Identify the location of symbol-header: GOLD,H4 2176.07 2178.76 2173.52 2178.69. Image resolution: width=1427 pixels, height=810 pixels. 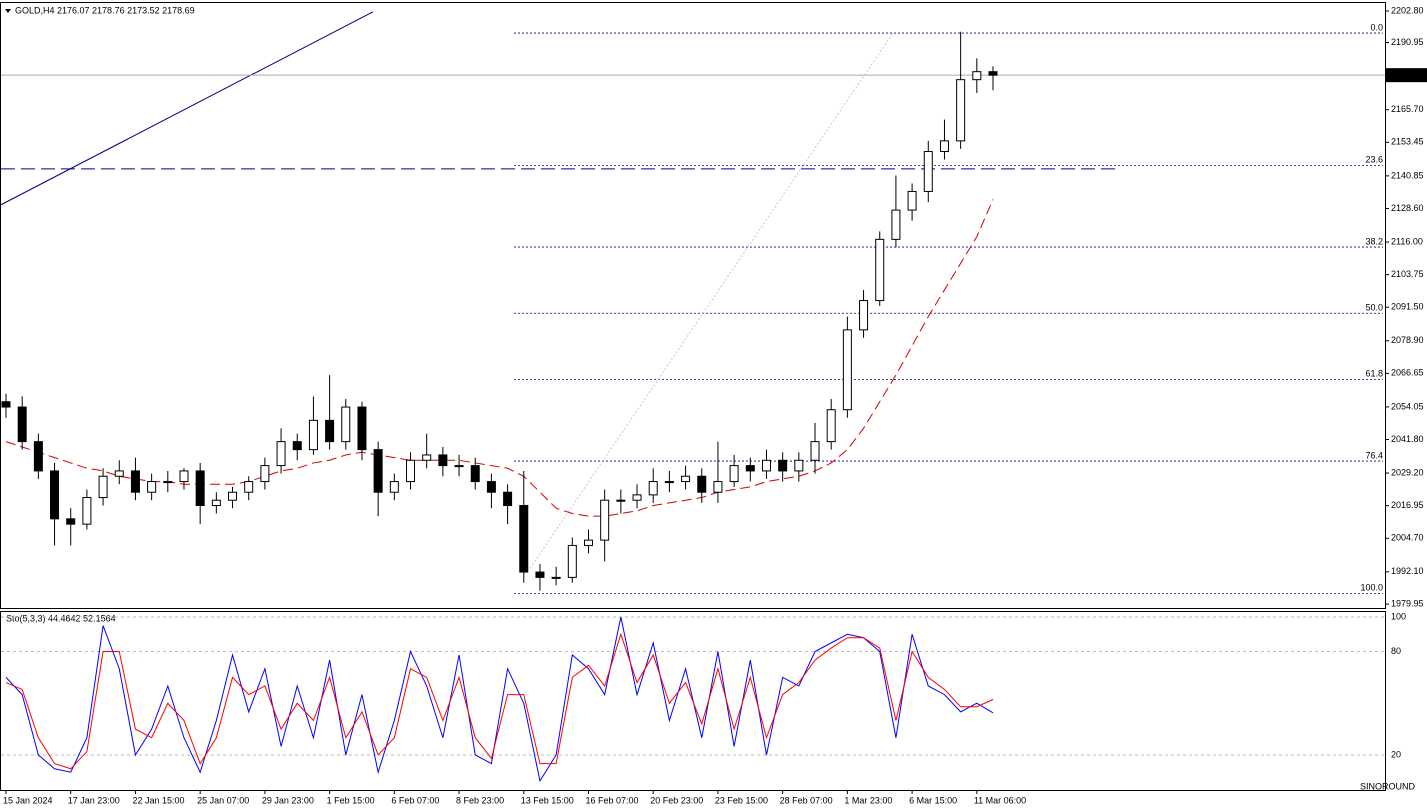
(105, 10).